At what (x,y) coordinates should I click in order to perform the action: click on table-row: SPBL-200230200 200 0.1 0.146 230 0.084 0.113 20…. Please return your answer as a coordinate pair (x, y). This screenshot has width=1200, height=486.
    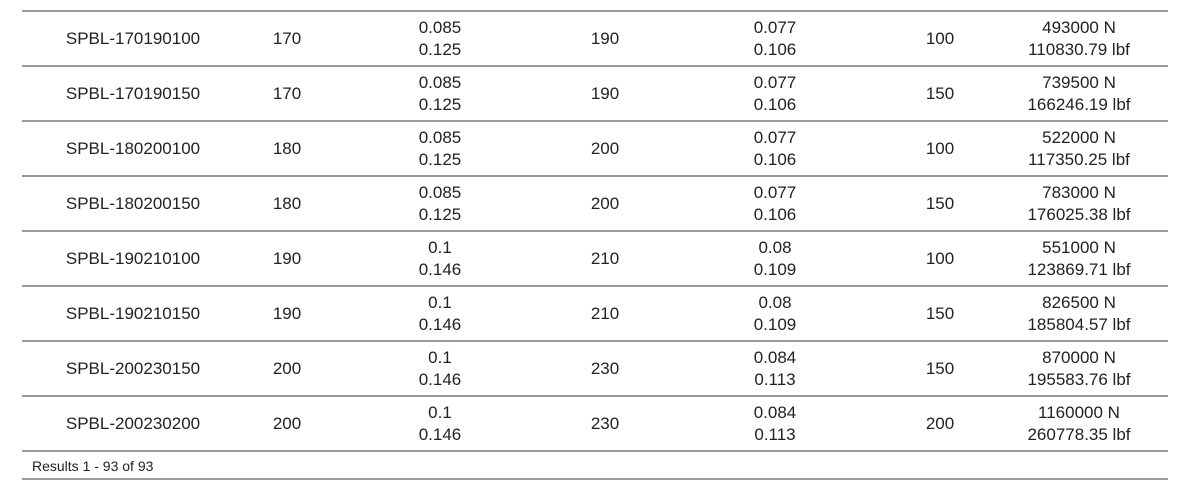
    Looking at the image, I should click on (595, 424).